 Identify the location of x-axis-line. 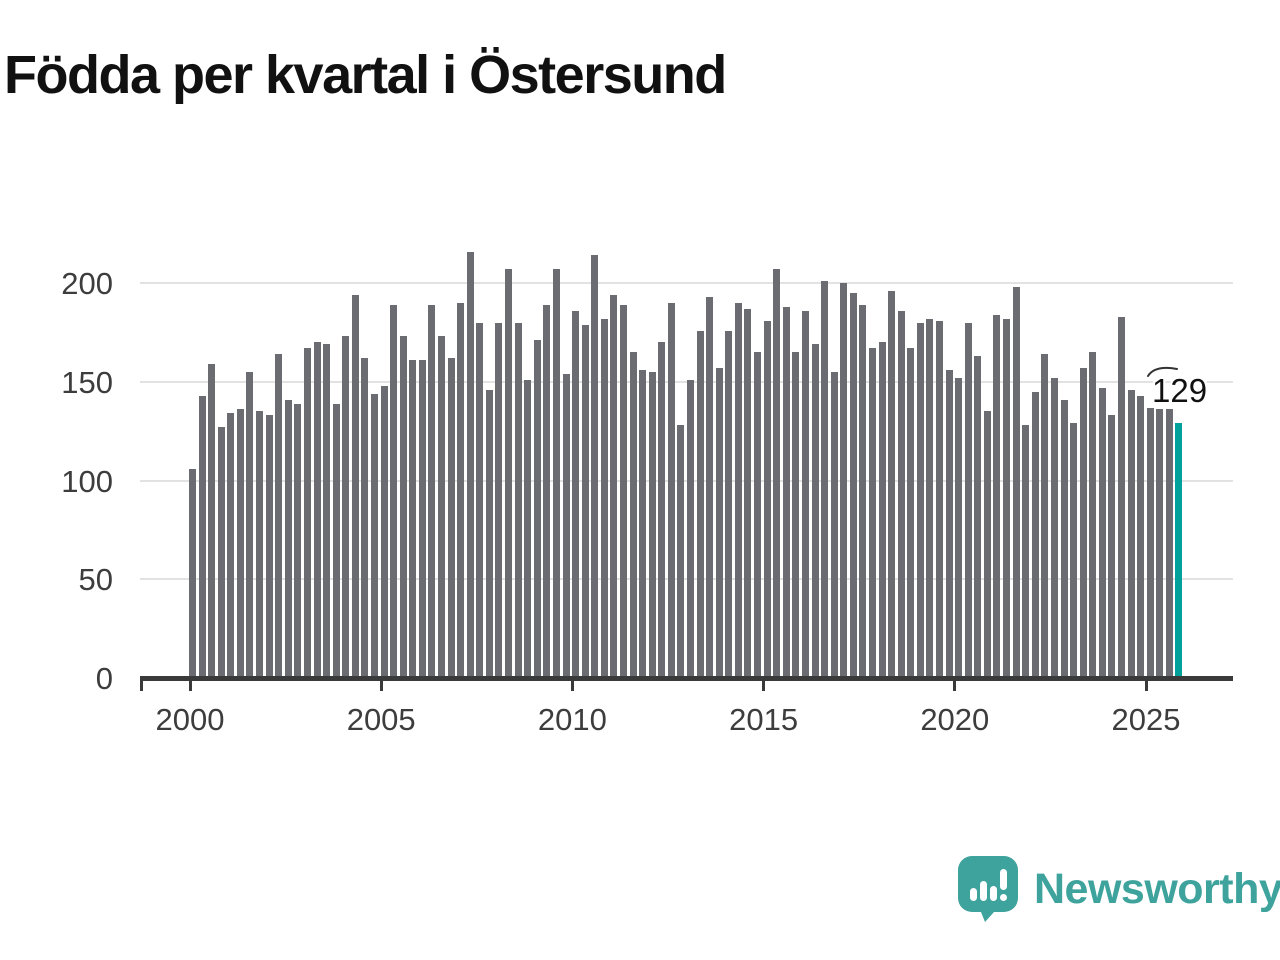
(686, 678).